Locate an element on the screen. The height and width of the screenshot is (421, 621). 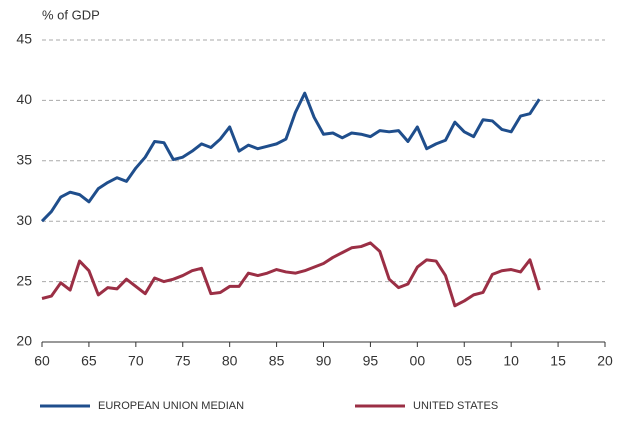
x-tick-label: 70 is located at coordinates (136, 361).